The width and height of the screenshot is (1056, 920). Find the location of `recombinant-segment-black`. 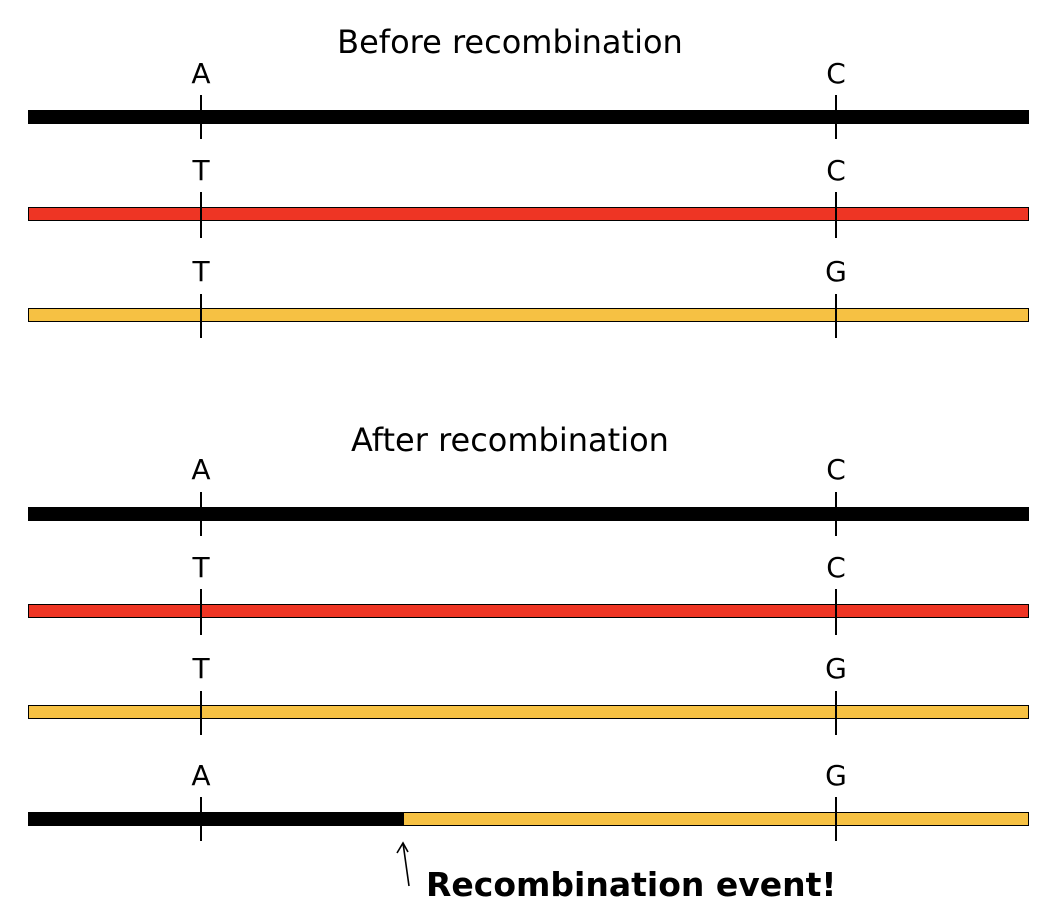

recombinant-segment-black is located at coordinates (216, 819).